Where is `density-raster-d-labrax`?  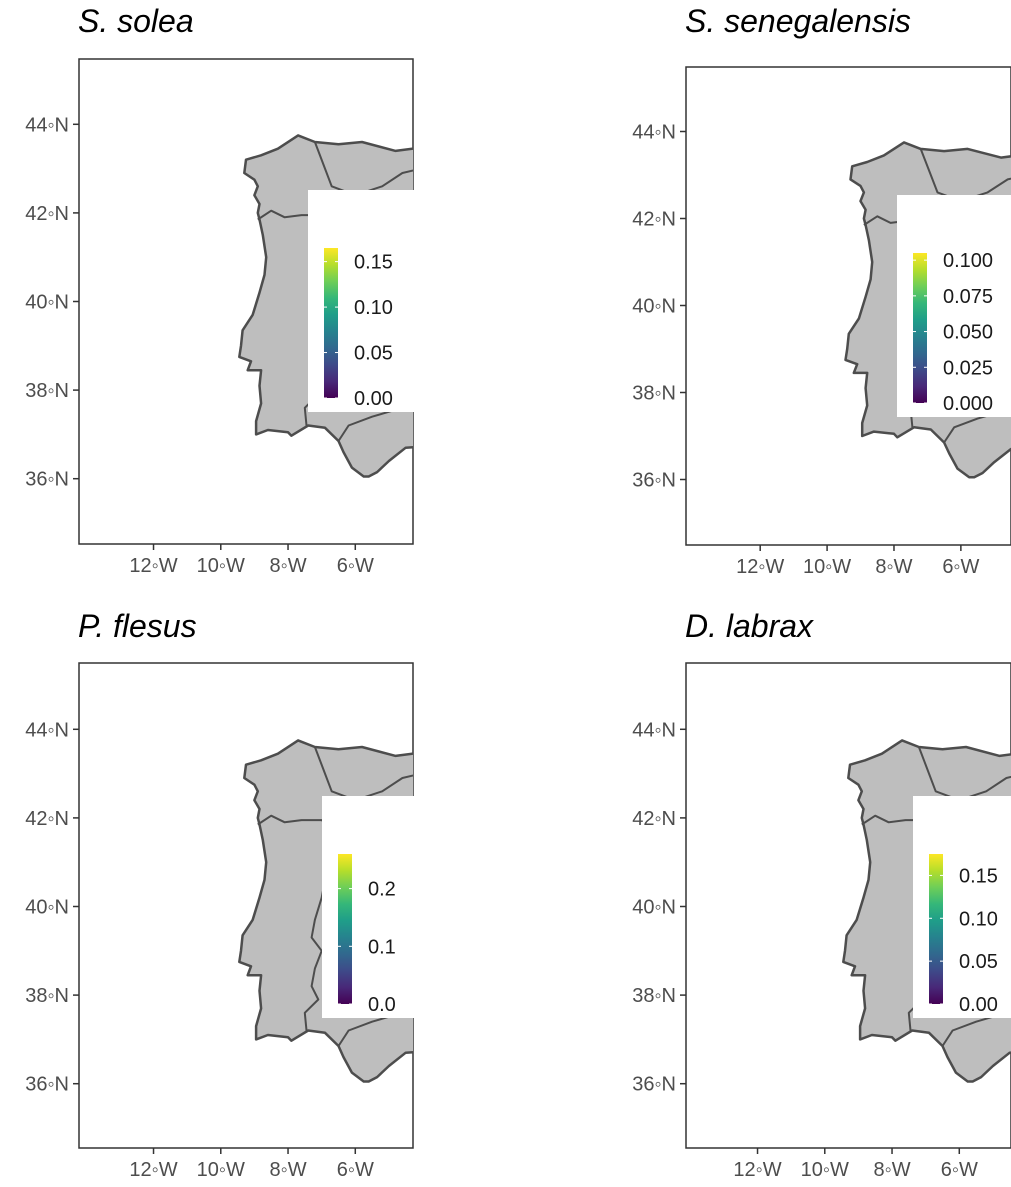
density-raster-d-labrax is located at coordinates (850, 906).